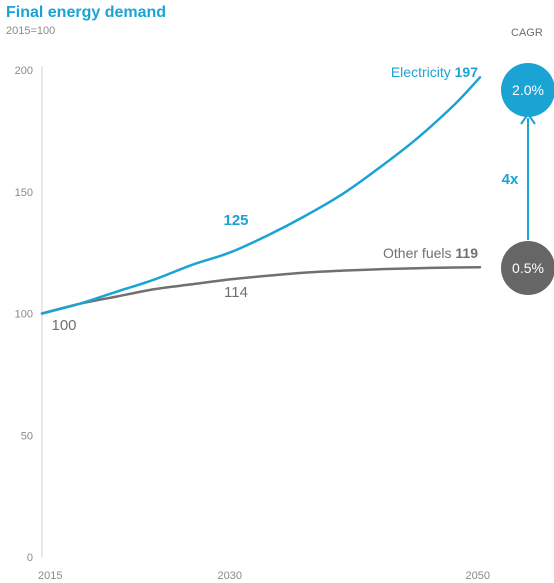 Image resolution: width=554 pixels, height=583 pixels. I want to click on series-name: Electricity, so click(423, 72).